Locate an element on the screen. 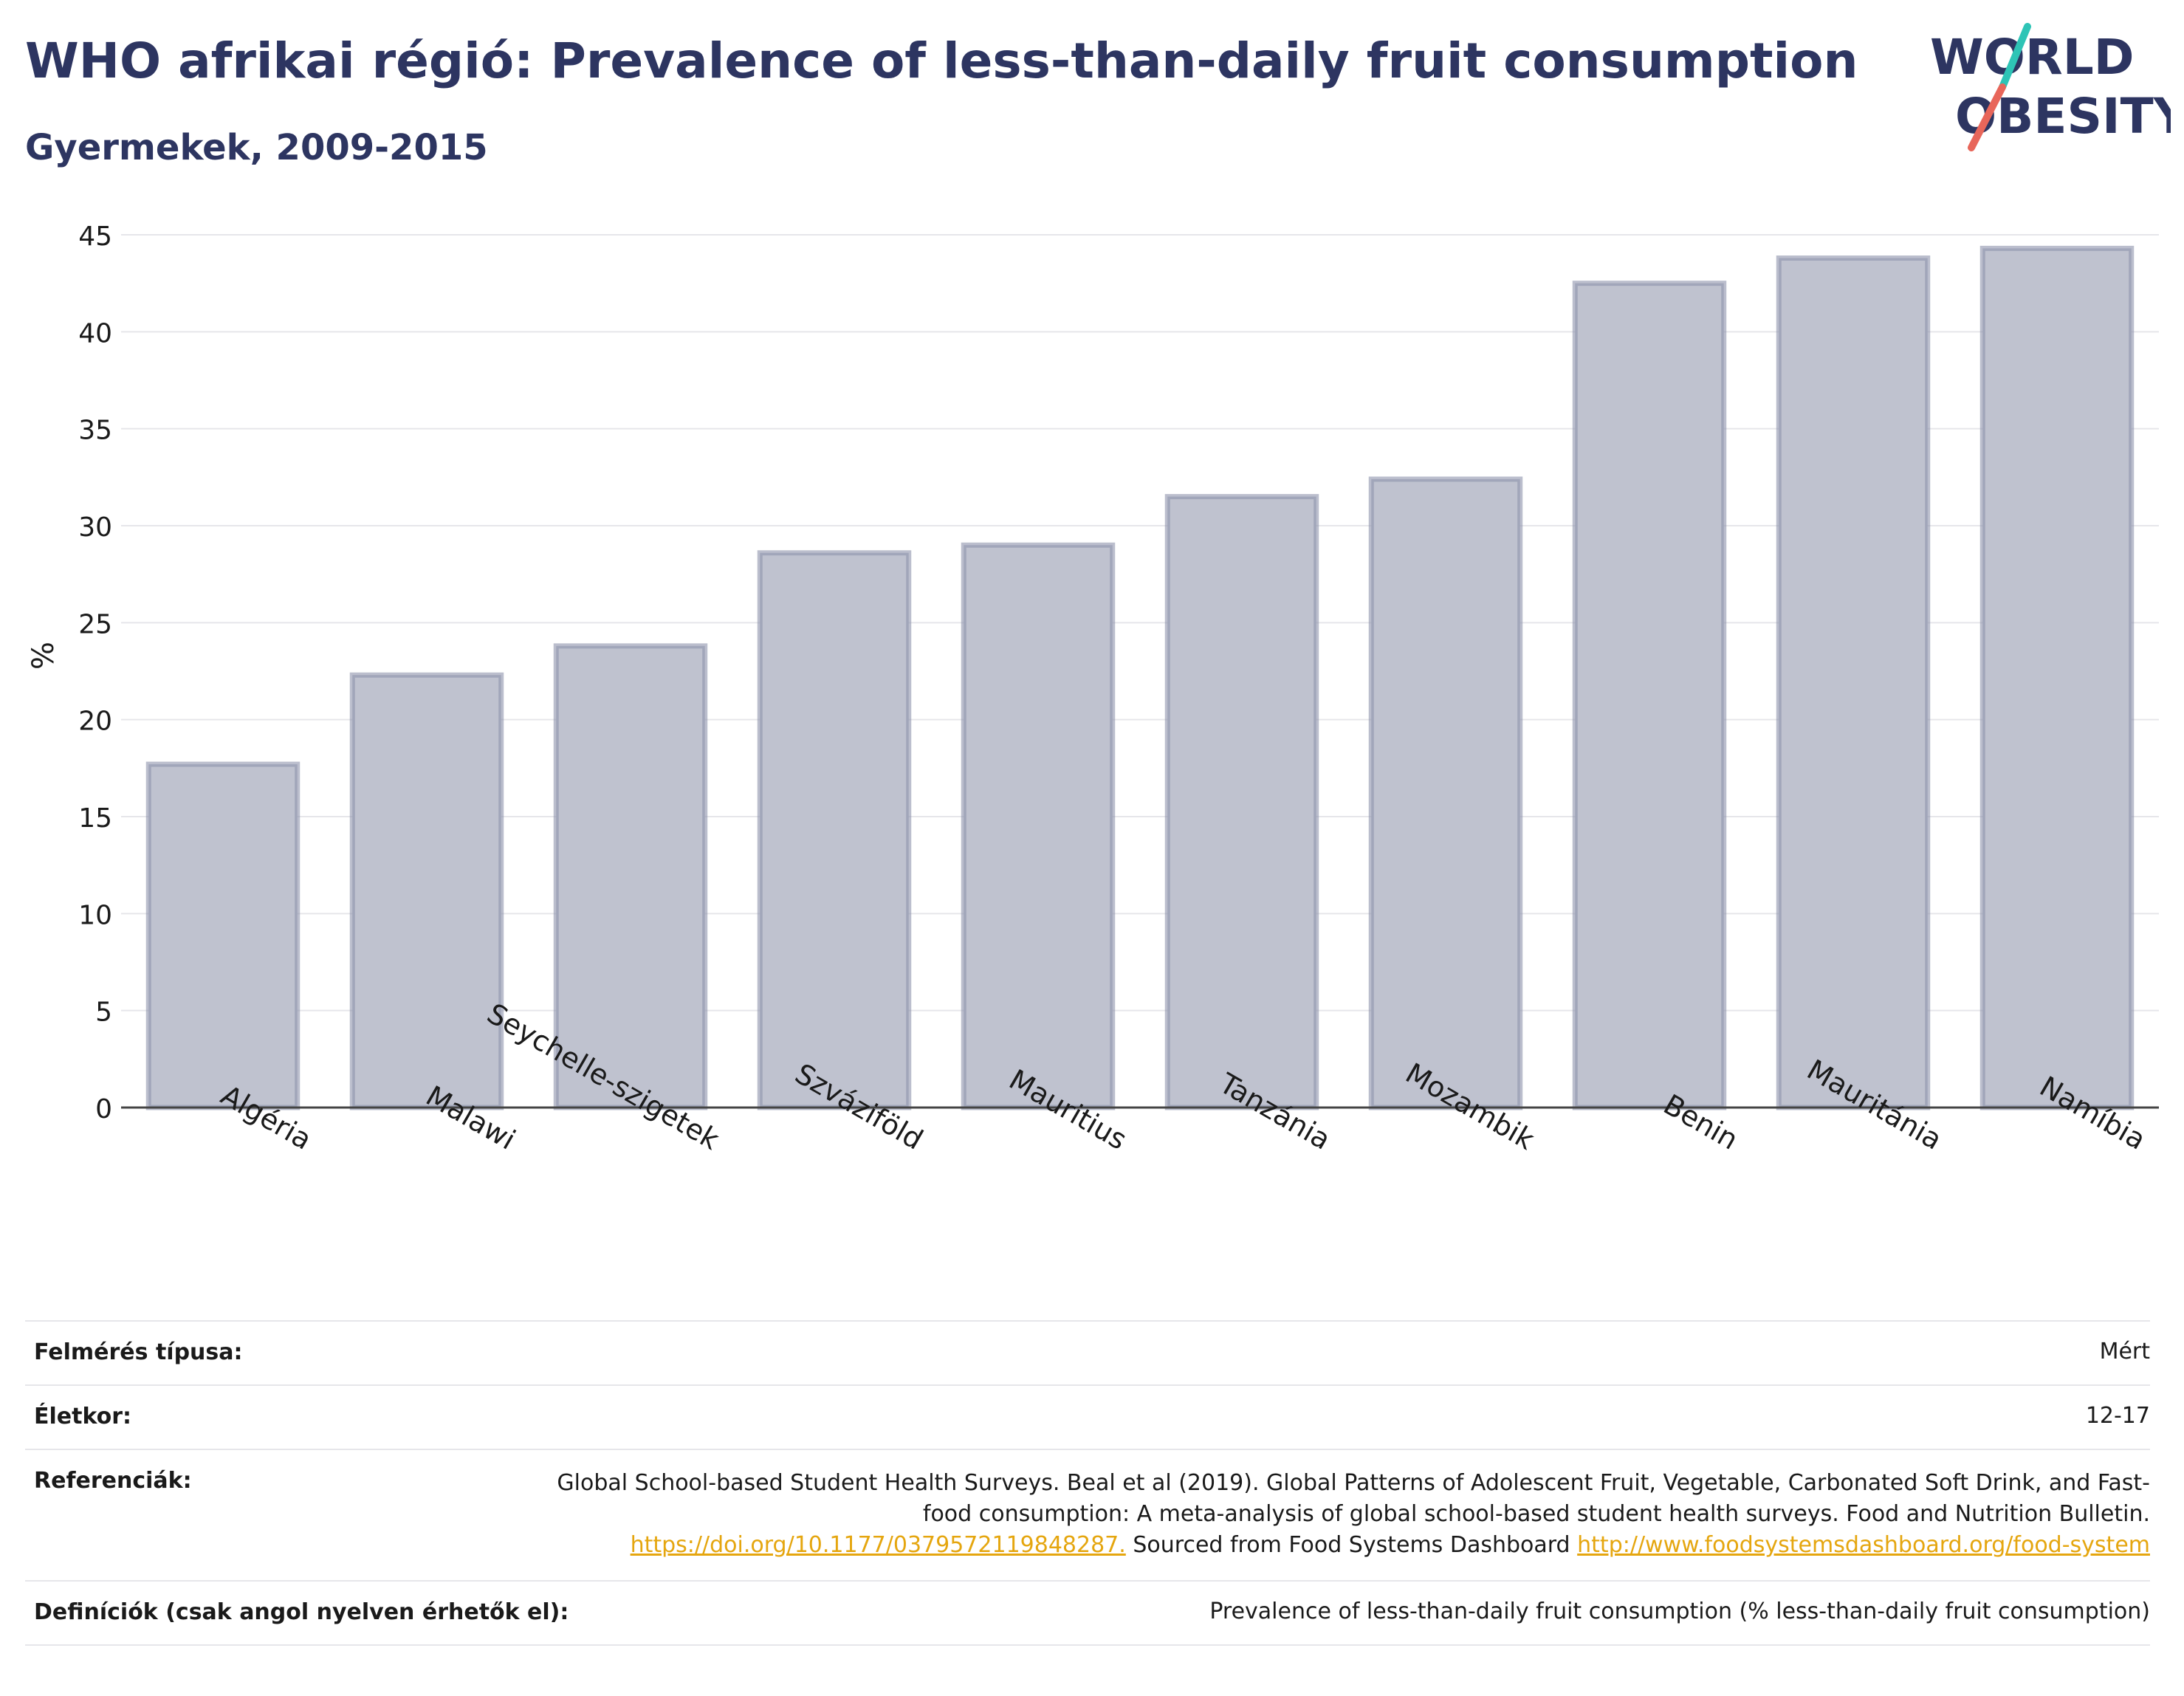 Image resolution: width=2184 pixels, height=1696 pixels. age-label: Életkor: is located at coordinates (83, 1416).